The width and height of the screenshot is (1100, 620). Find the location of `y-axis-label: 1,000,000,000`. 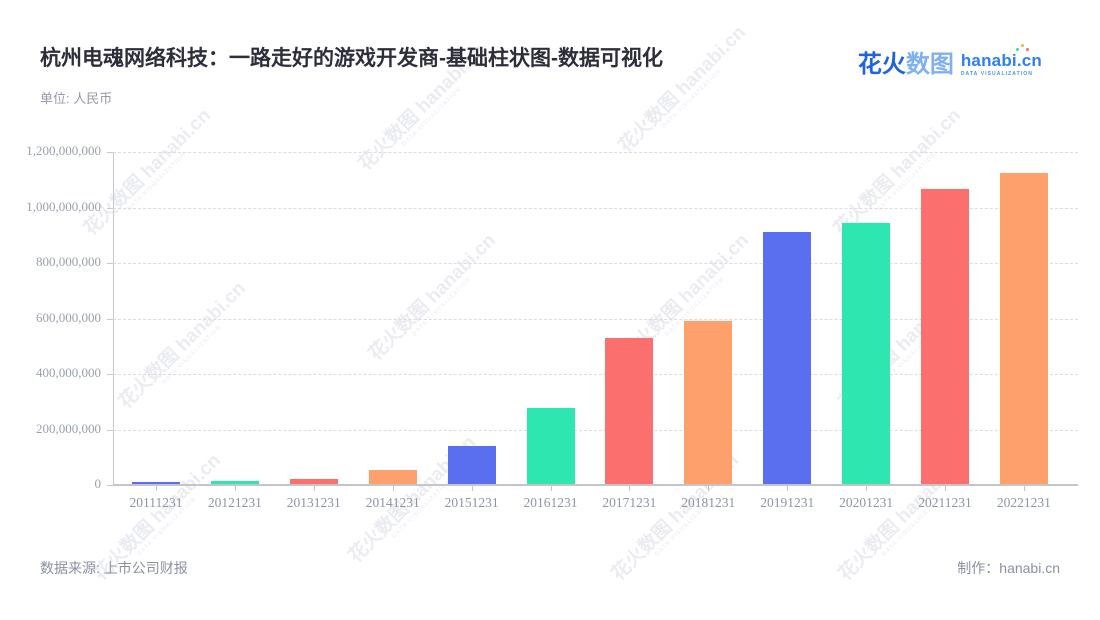

y-axis-label: 1,000,000,000 is located at coordinates (63, 206).